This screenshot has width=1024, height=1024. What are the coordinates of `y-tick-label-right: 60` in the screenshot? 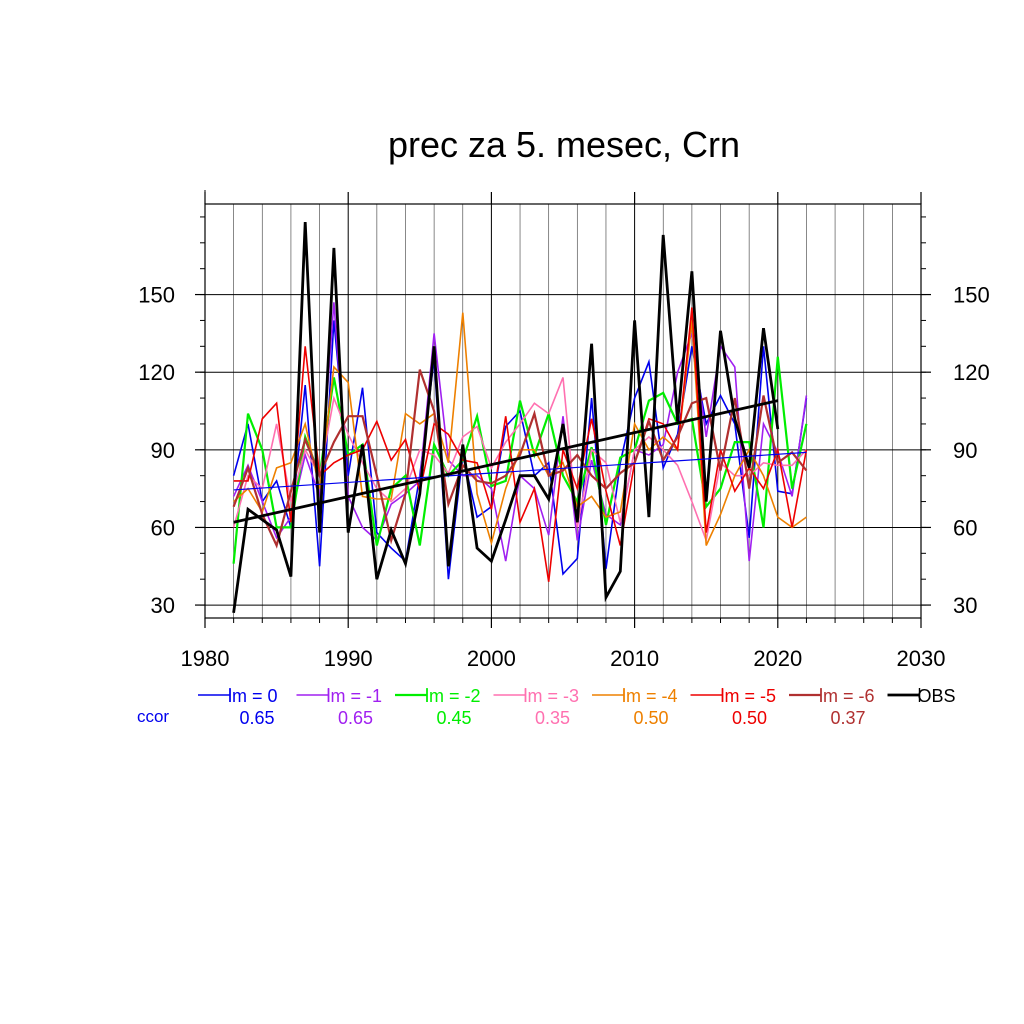 It's located at (965, 527).